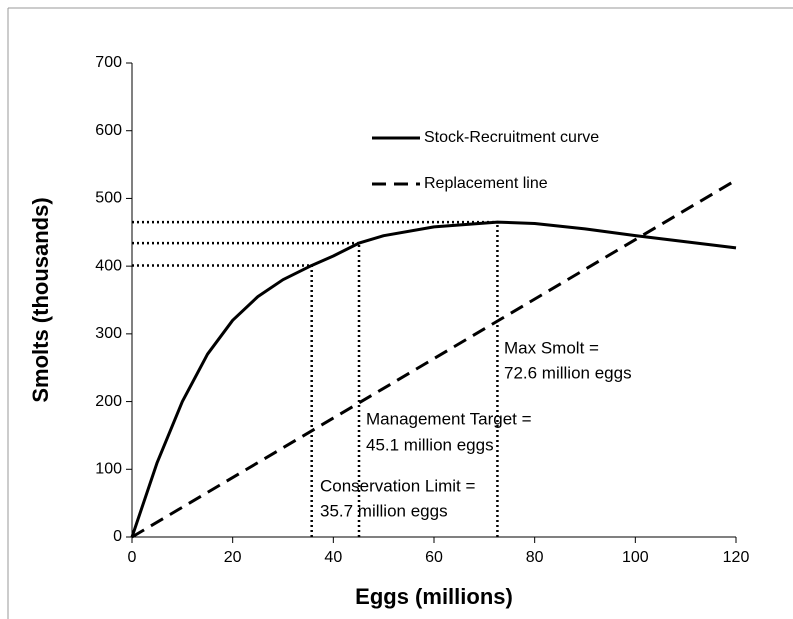 The height and width of the screenshot is (619, 793). Describe the element at coordinates (108, 469) in the screenshot. I see `y-tick-label: 100` at that location.